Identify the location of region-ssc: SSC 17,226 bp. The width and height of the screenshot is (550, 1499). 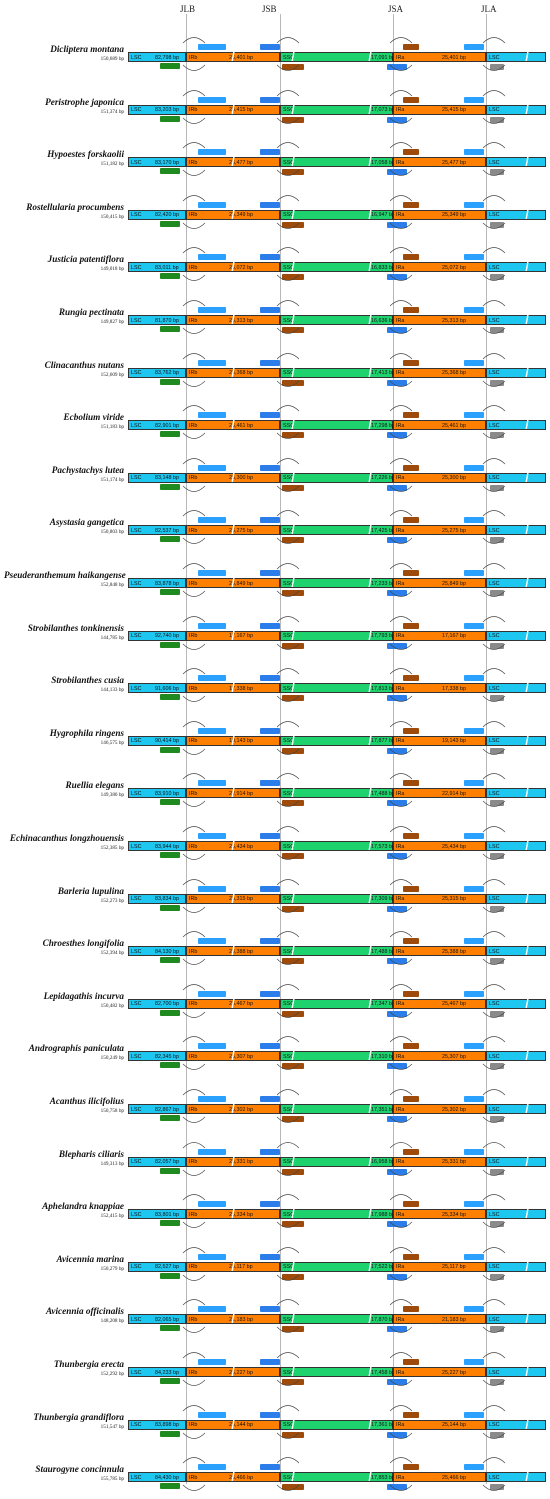
(337, 477).